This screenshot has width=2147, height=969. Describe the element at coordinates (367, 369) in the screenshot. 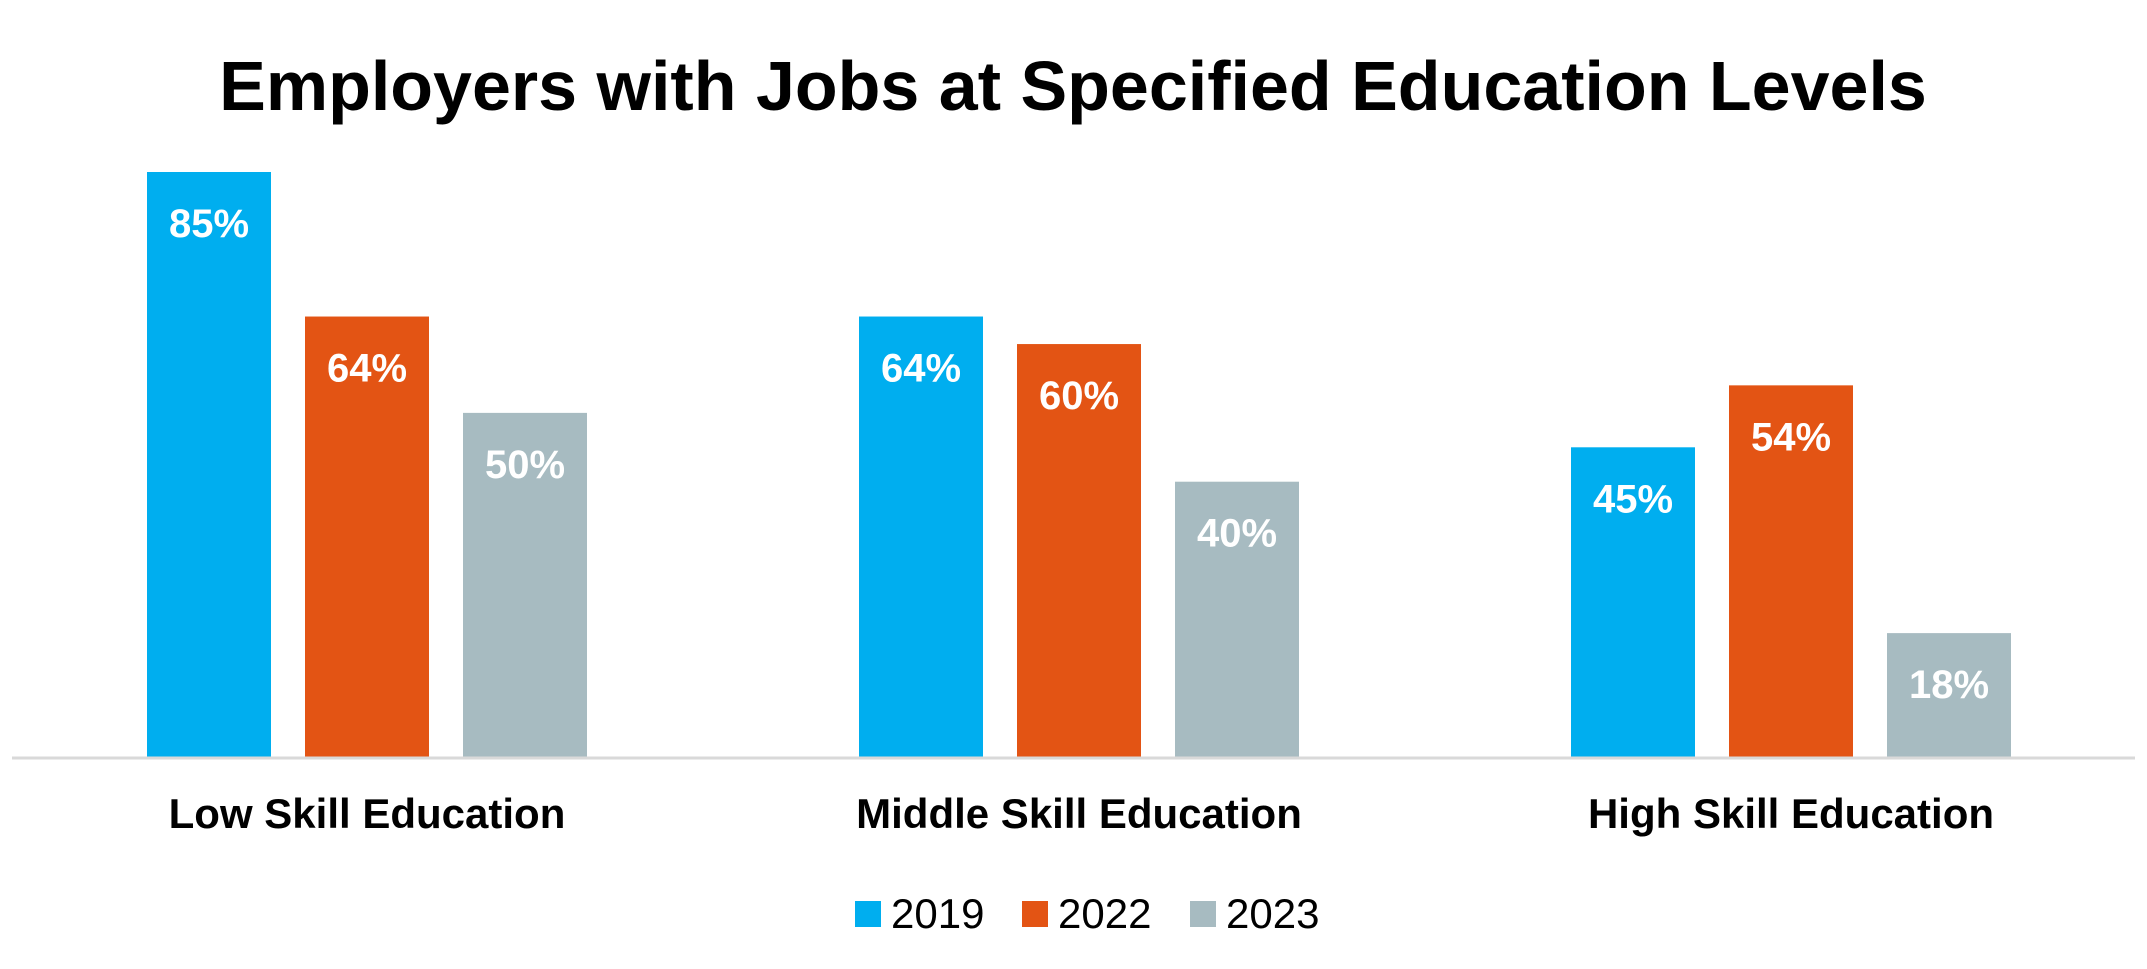

I see `data-label-2022-1: 64%` at that location.